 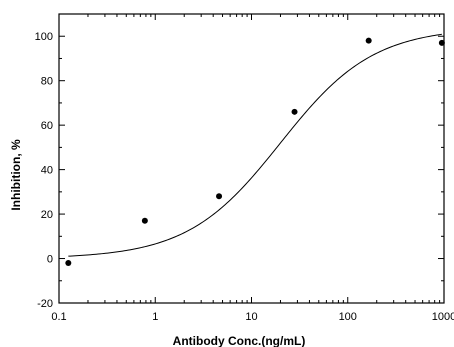 What do you see at coordinates (47, 126) in the screenshot?
I see `y-tick-label: 60` at bounding box center [47, 126].